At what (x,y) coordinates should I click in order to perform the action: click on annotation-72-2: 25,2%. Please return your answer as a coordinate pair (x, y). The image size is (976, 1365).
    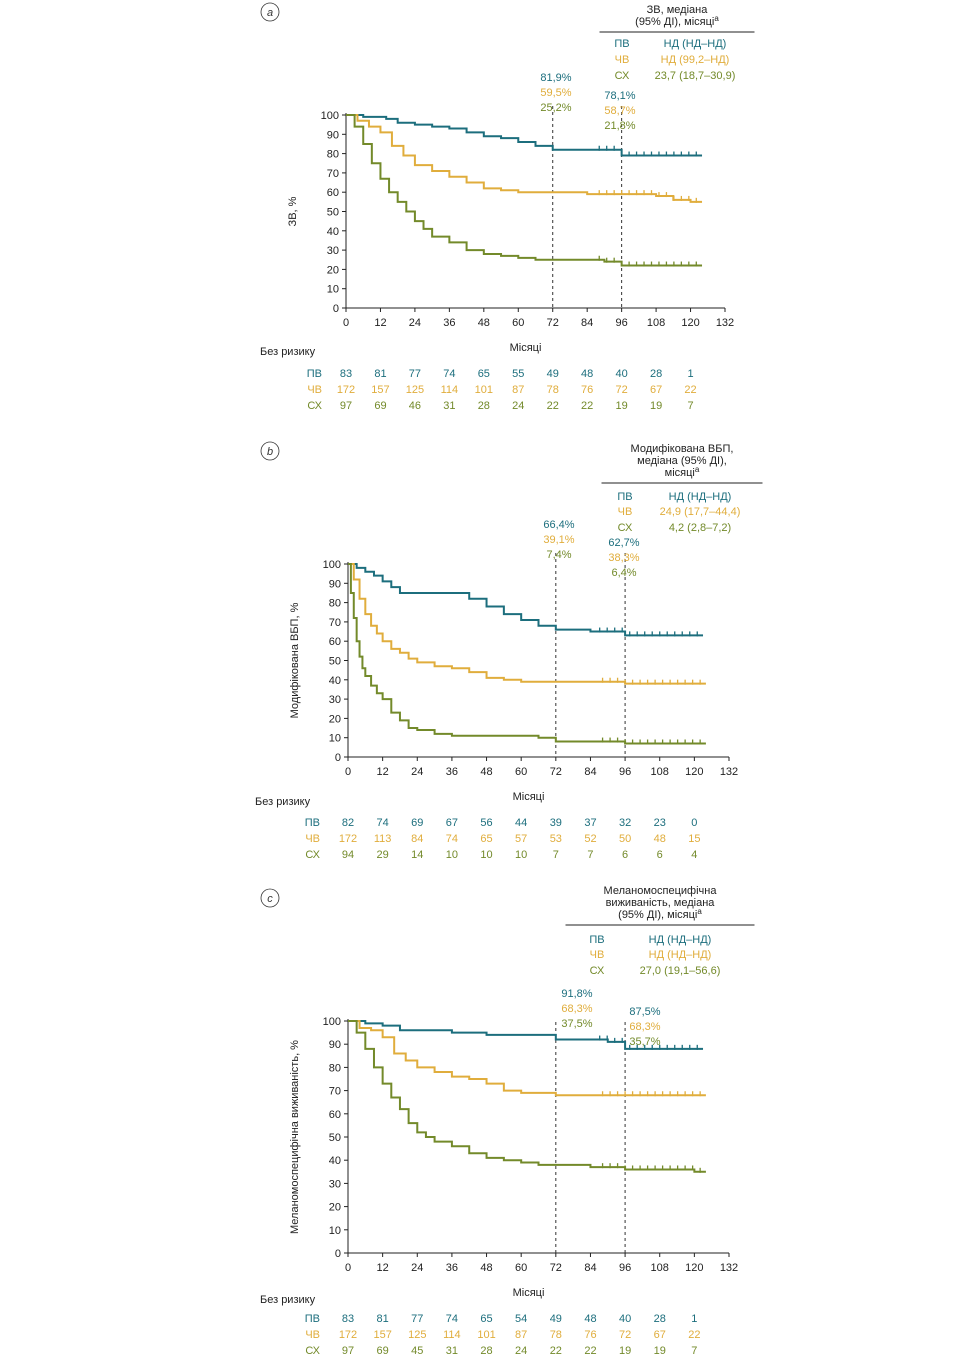
    Looking at the image, I should click on (555, 108).